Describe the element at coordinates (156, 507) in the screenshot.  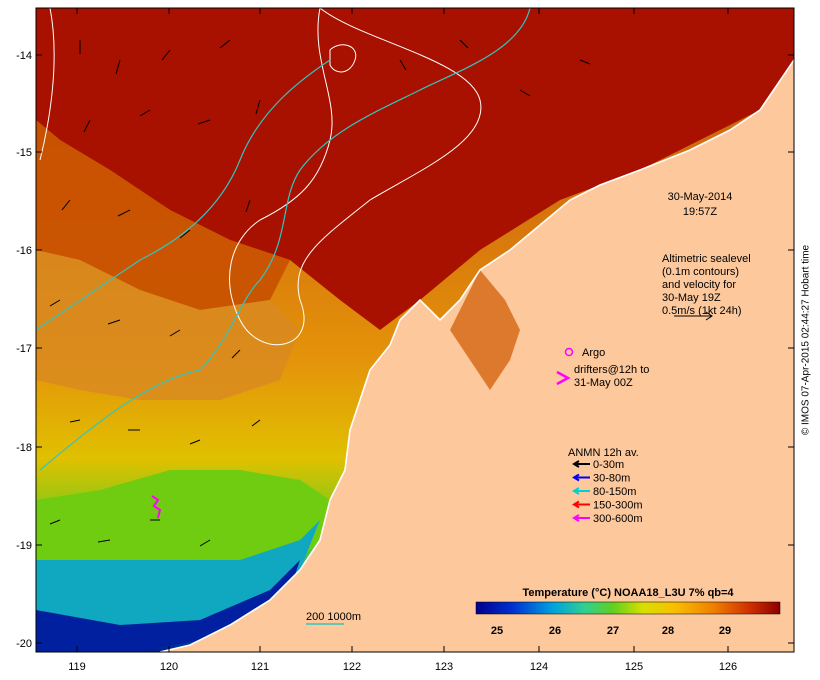
I see `drifter-track` at that location.